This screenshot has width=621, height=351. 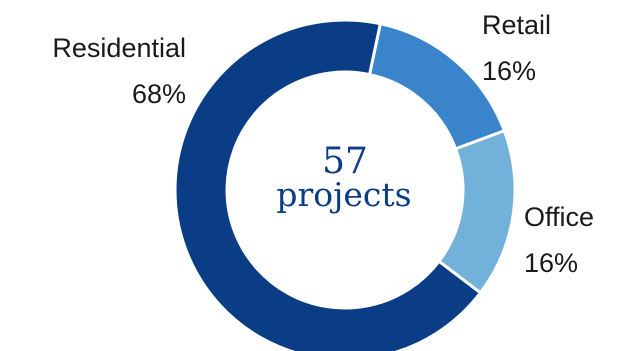 I want to click on center-value: 57, so click(x=345, y=161).